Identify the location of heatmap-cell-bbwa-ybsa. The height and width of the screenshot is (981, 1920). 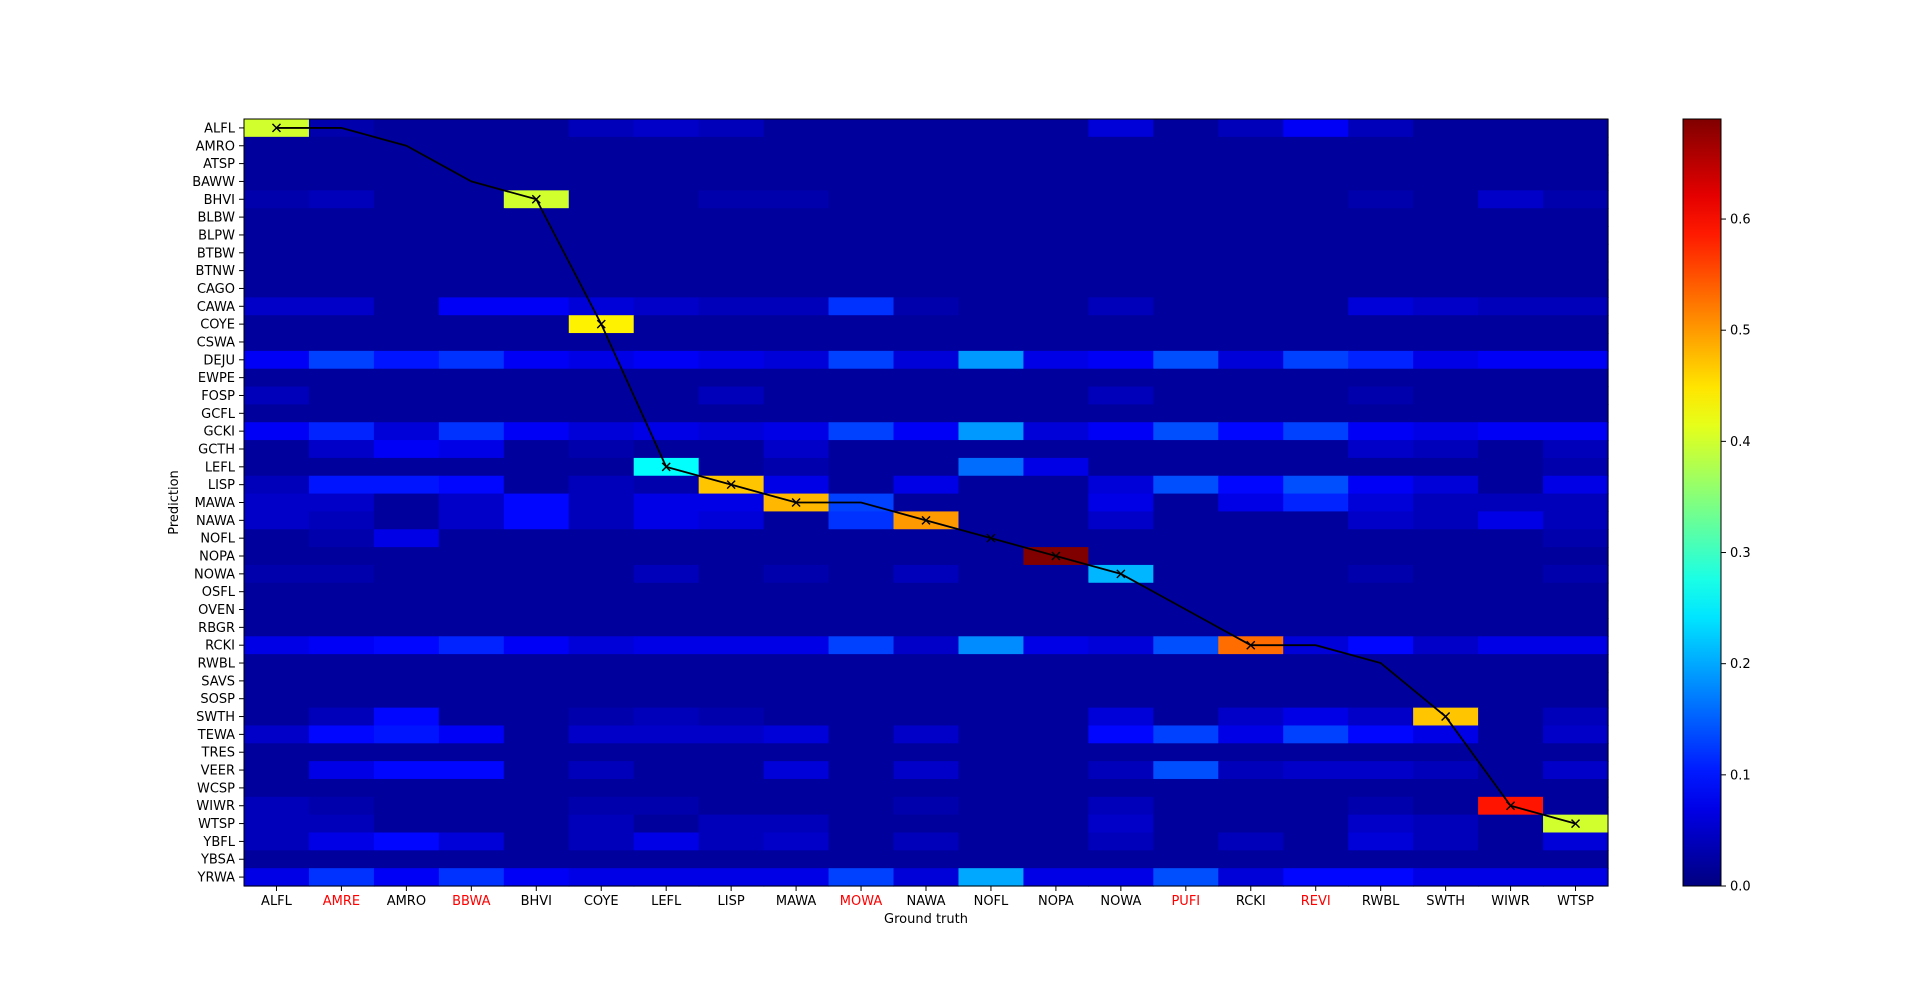
(471, 859).